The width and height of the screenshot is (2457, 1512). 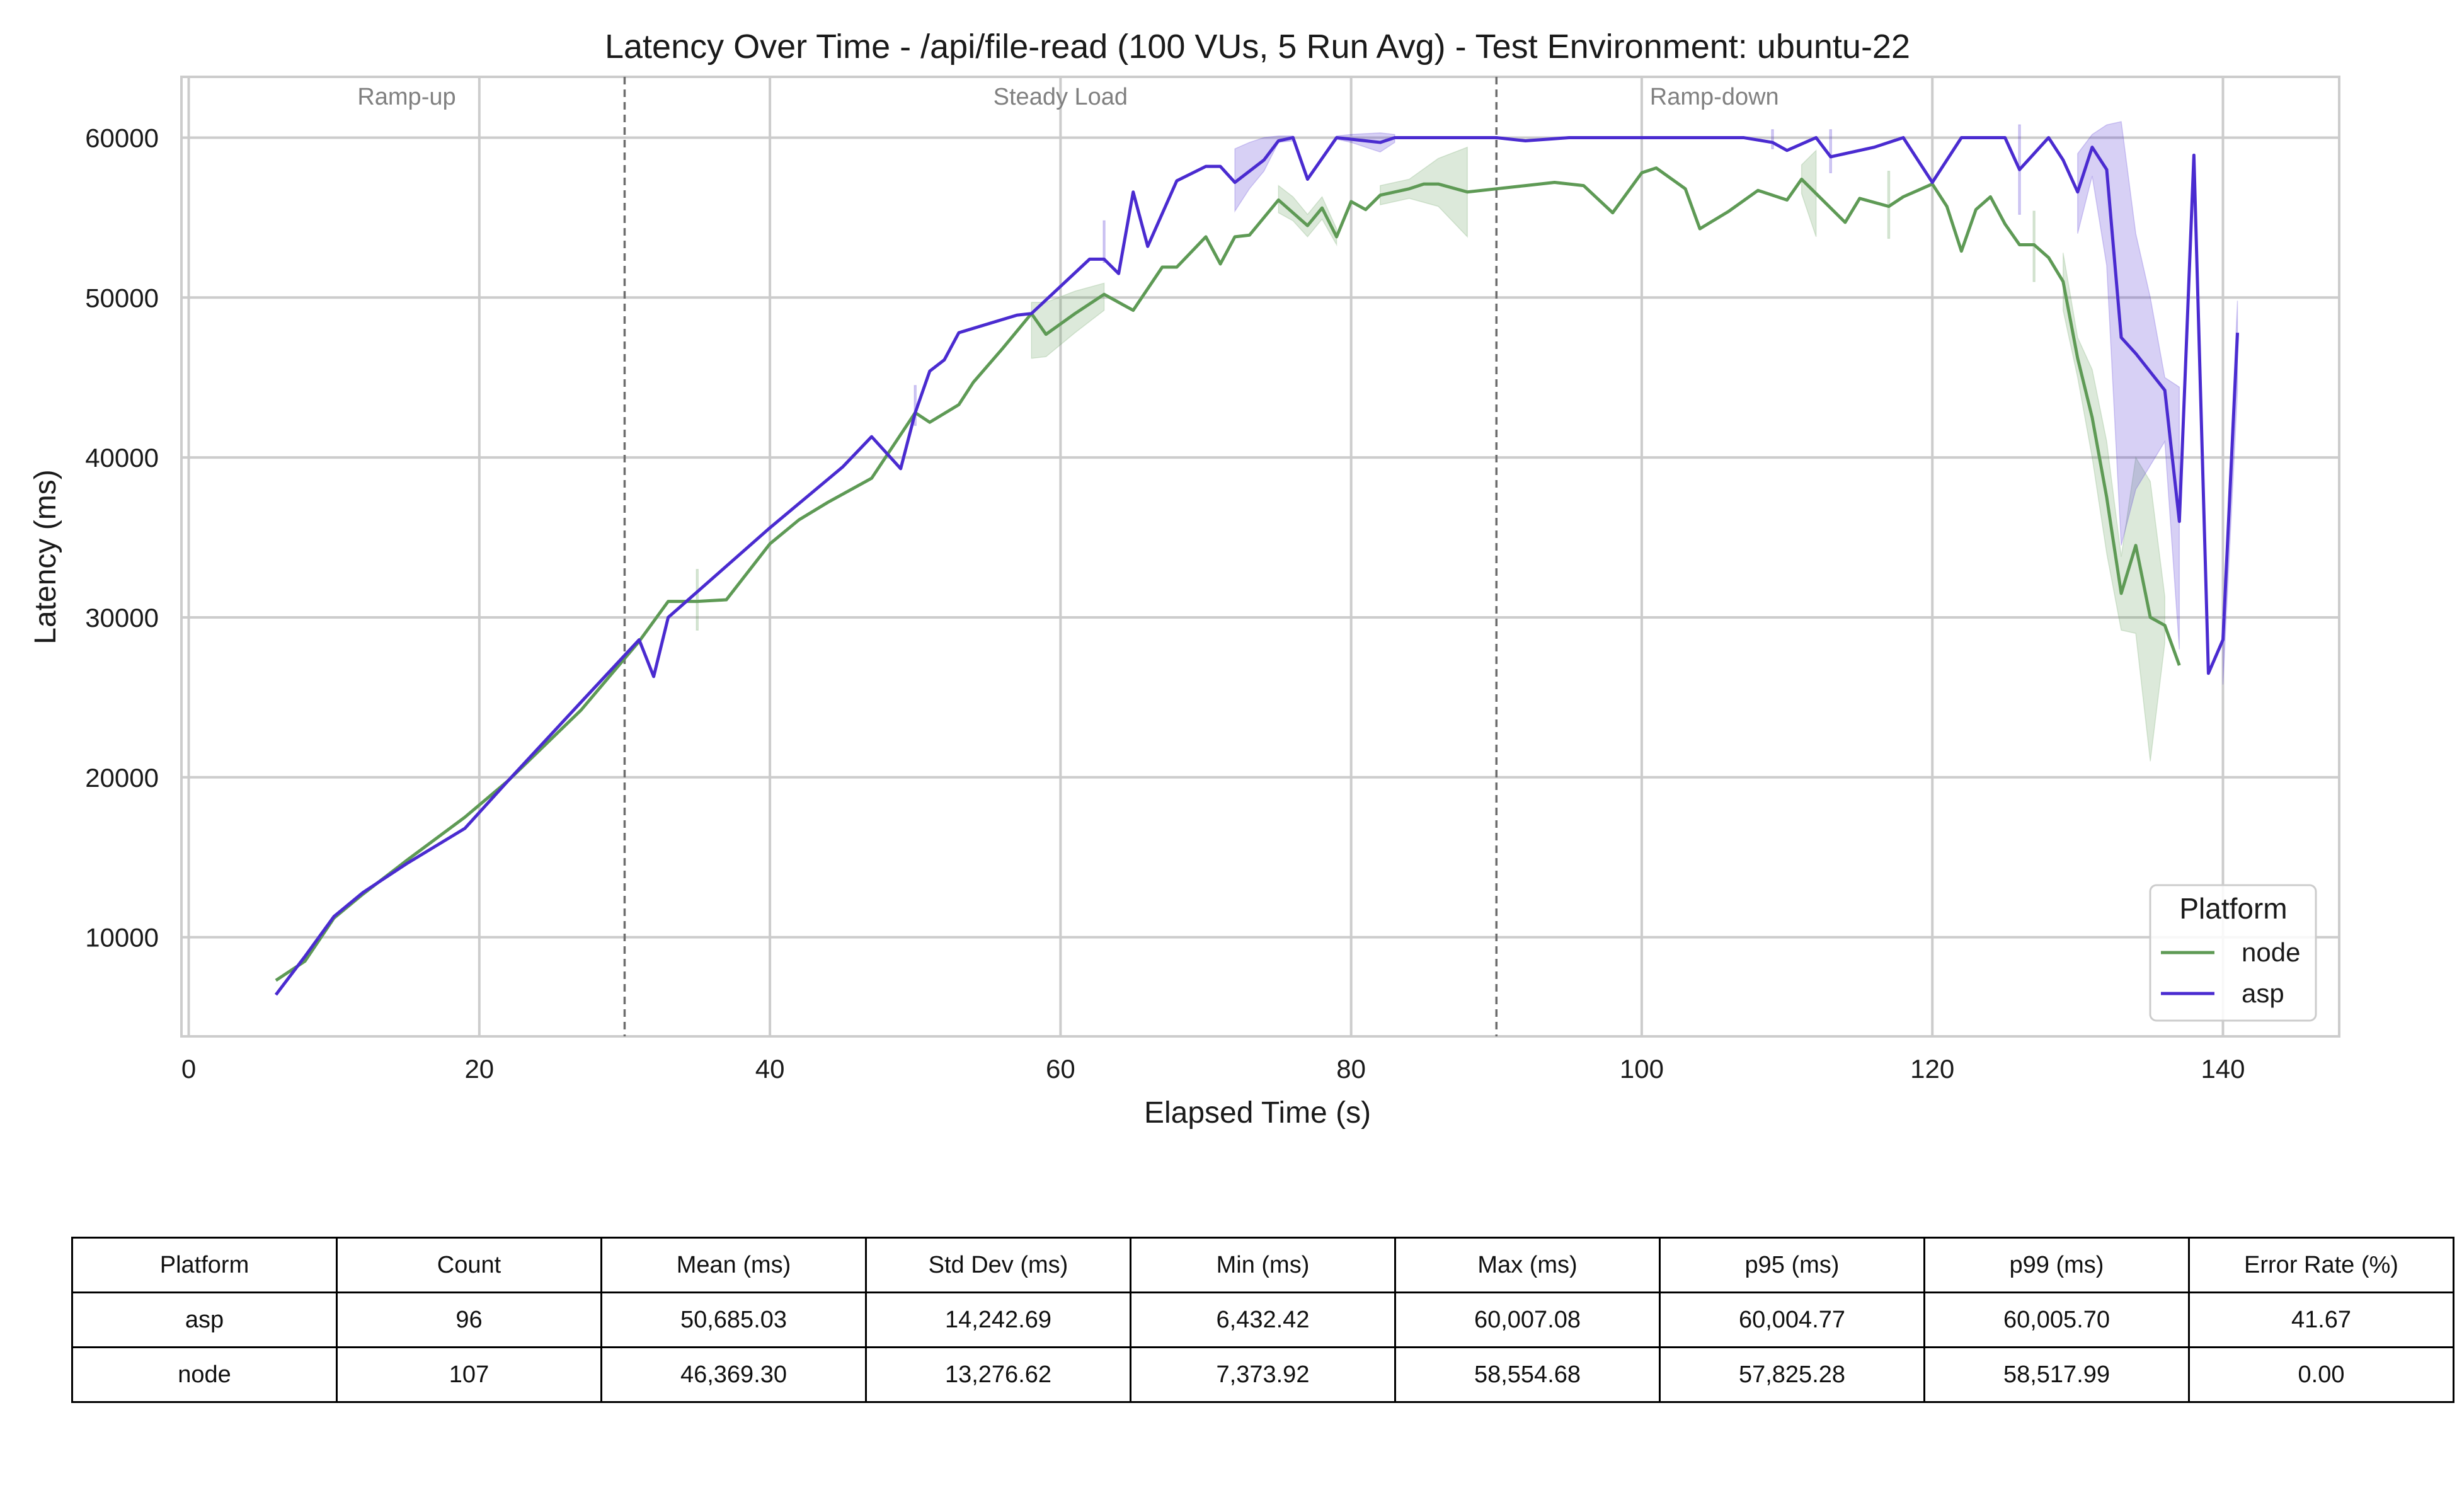 I want to click on phase-labels: Ramp-up Steady Load Ramp-down, so click(x=1067, y=97).